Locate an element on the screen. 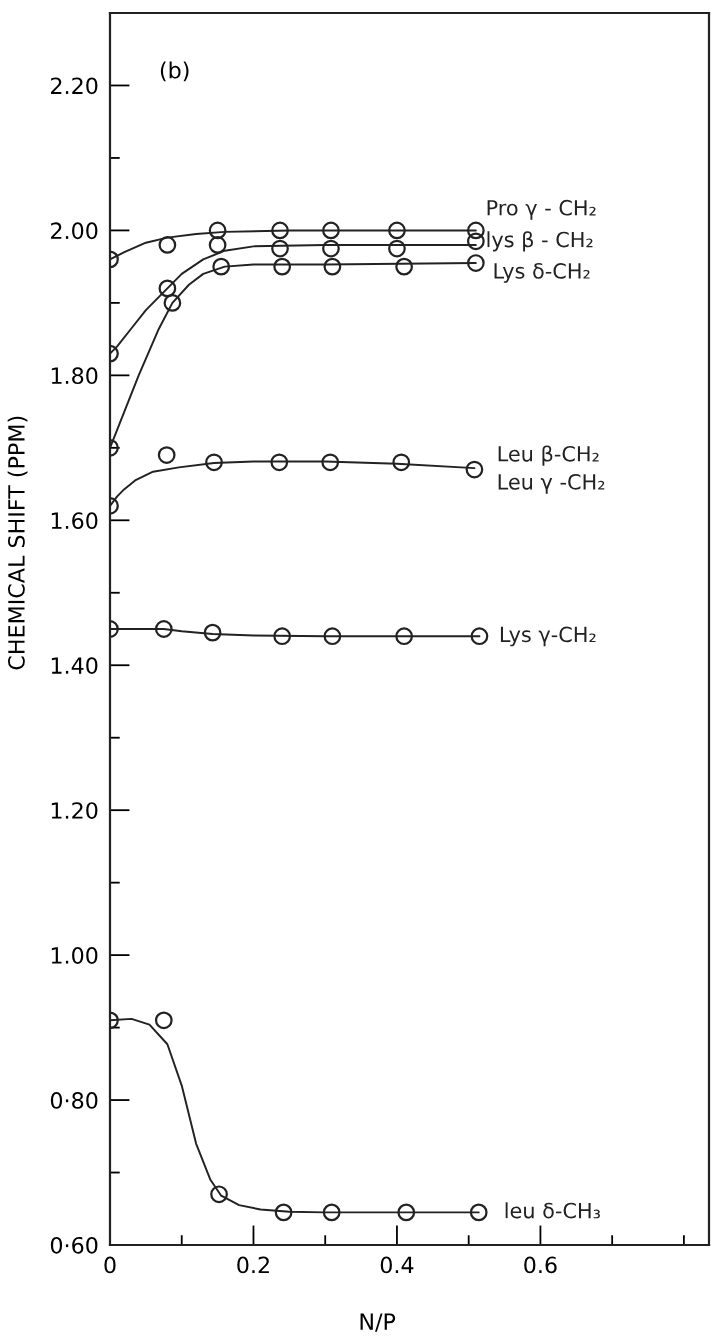  x-tick-label: 0.2 is located at coordinates (253, 1265).